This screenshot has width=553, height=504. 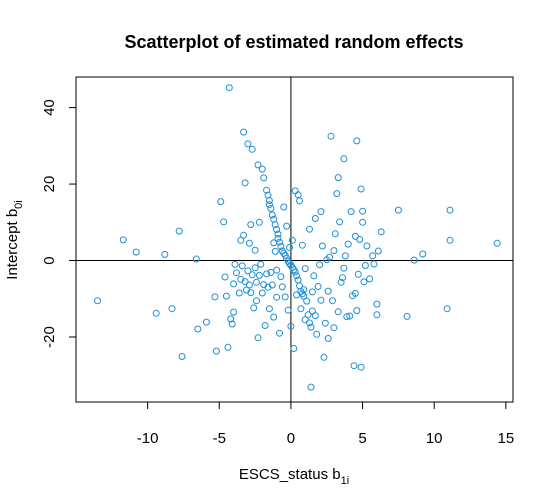 I want to click on x-tick-label: 0, so click(x=291, y=438).